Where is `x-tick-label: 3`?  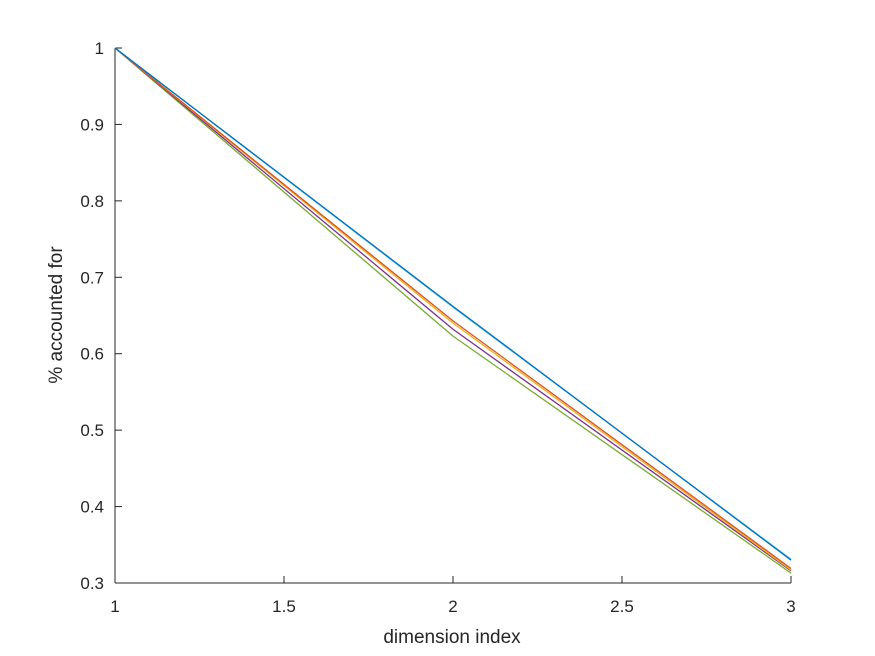
x-tick-label: 3 is located at coordinates (790, 606).